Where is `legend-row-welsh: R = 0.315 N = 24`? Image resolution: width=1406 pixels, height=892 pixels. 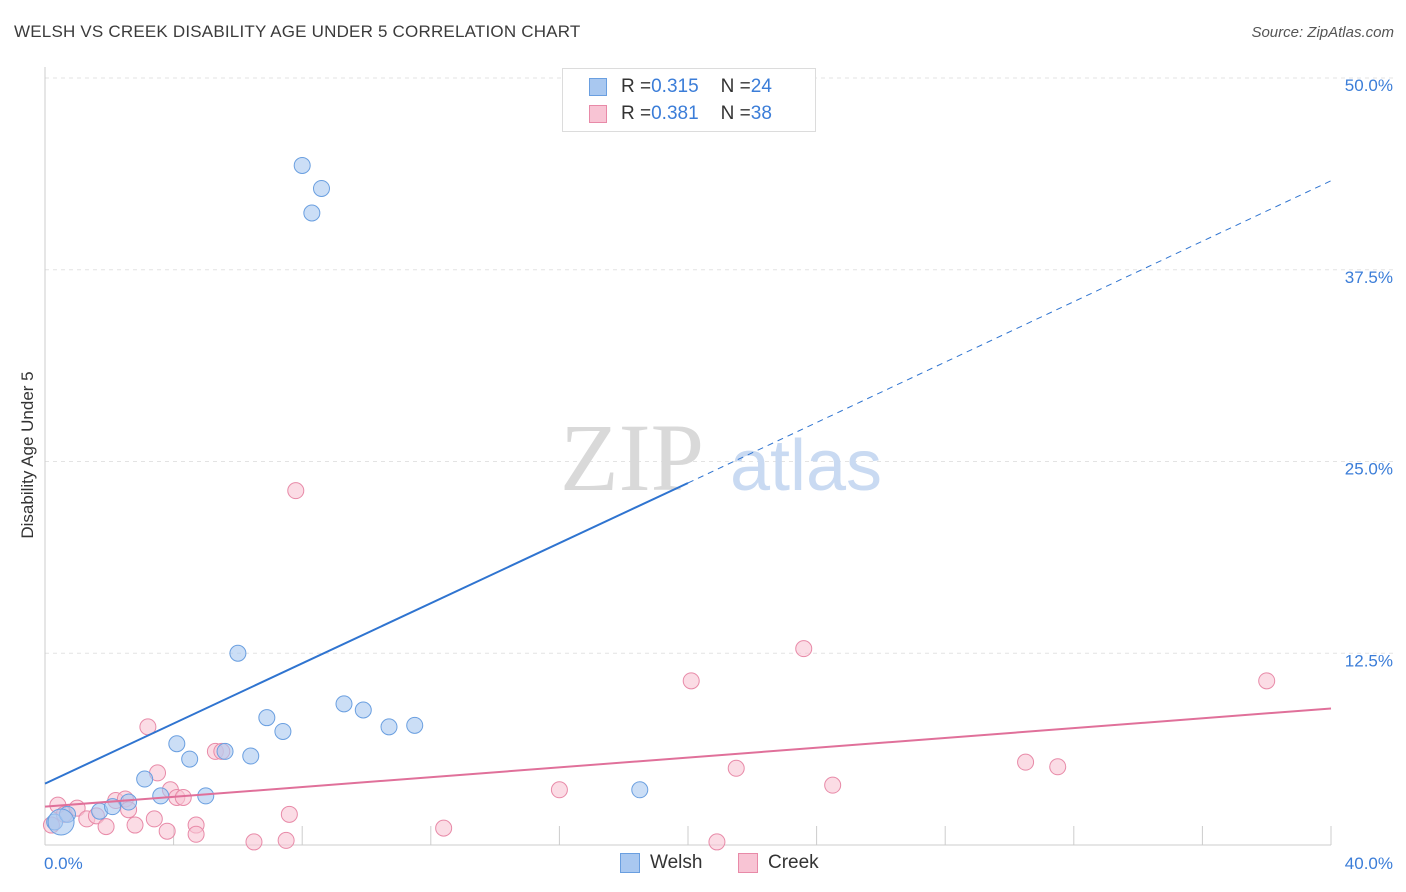
legend-row-welsh: R = 0.315 N = 24 is located at coordinates (680, 87).